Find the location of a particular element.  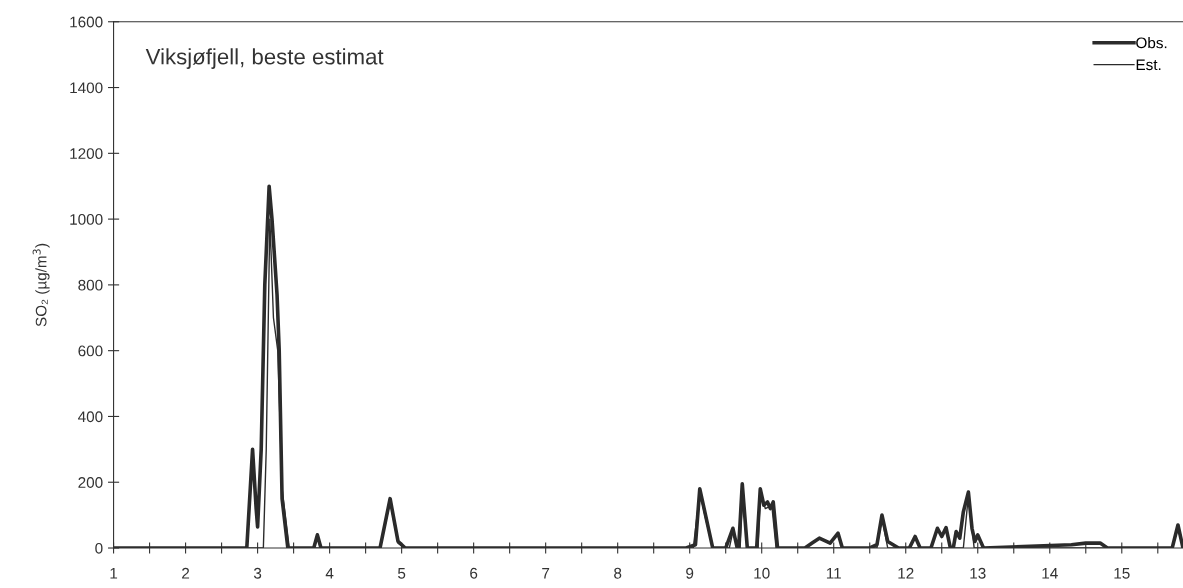

y-tick-label: 1400 is located at coordinates (86, 88).